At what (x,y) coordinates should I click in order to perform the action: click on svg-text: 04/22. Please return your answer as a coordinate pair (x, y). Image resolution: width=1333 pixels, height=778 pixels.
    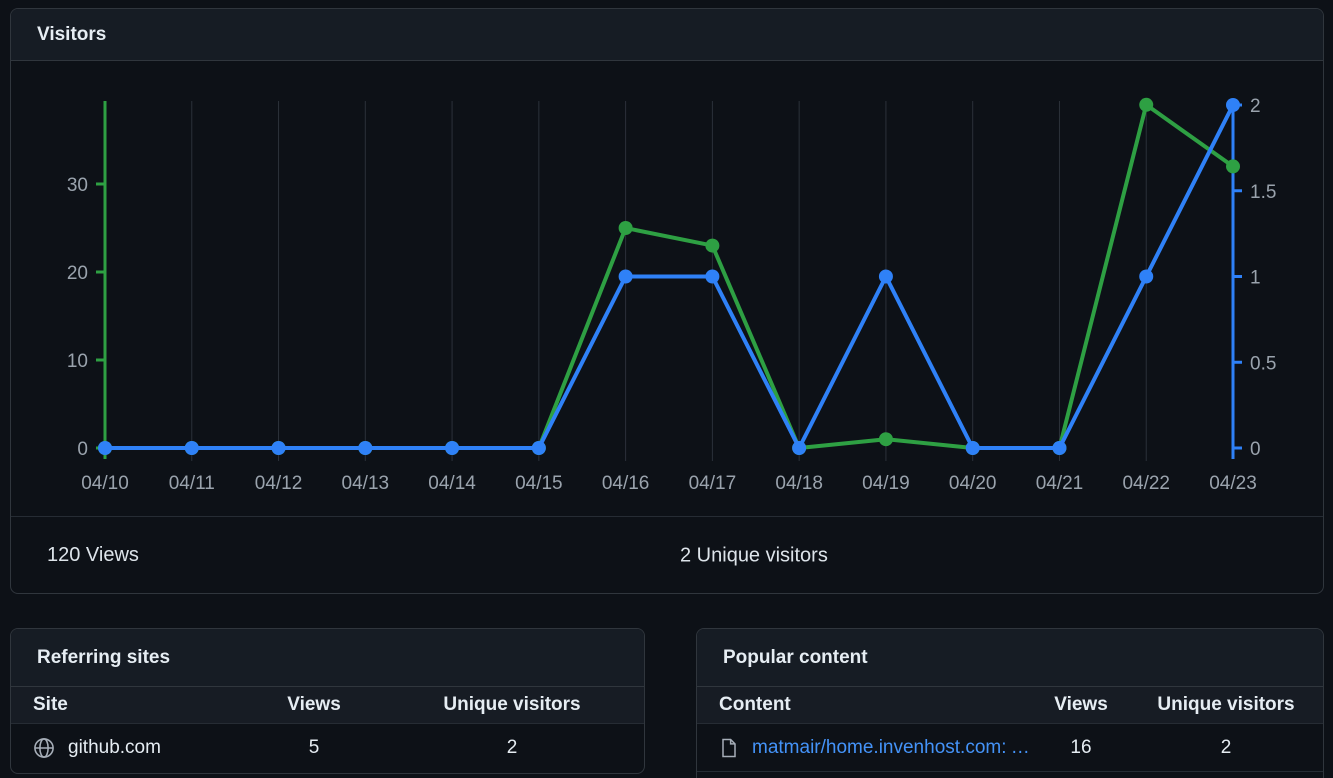
    Looking at the image, I should click on (1146, 483).